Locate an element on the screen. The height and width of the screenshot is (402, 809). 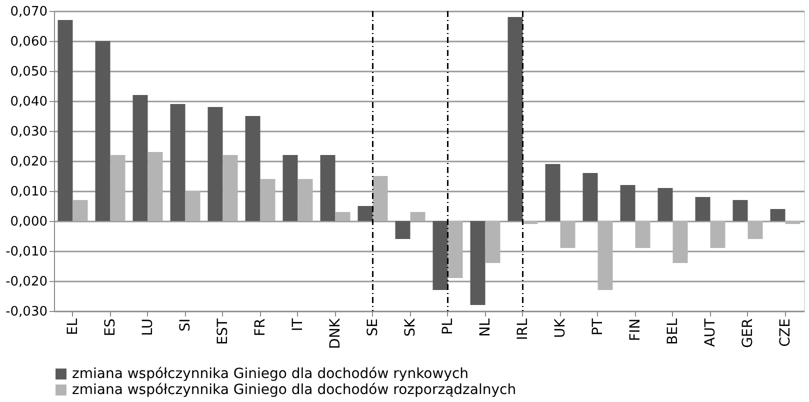
x-tick-label: EL is located at coordinates (72, 327).